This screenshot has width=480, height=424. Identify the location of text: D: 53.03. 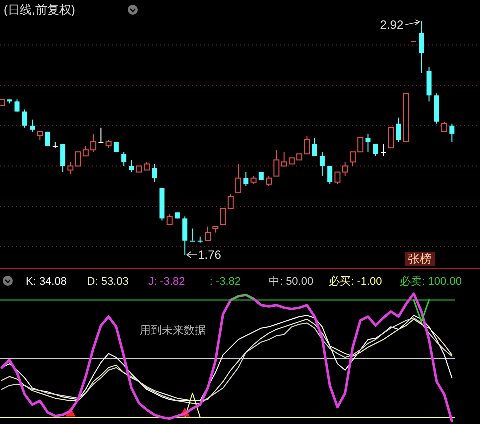
(108, 282).